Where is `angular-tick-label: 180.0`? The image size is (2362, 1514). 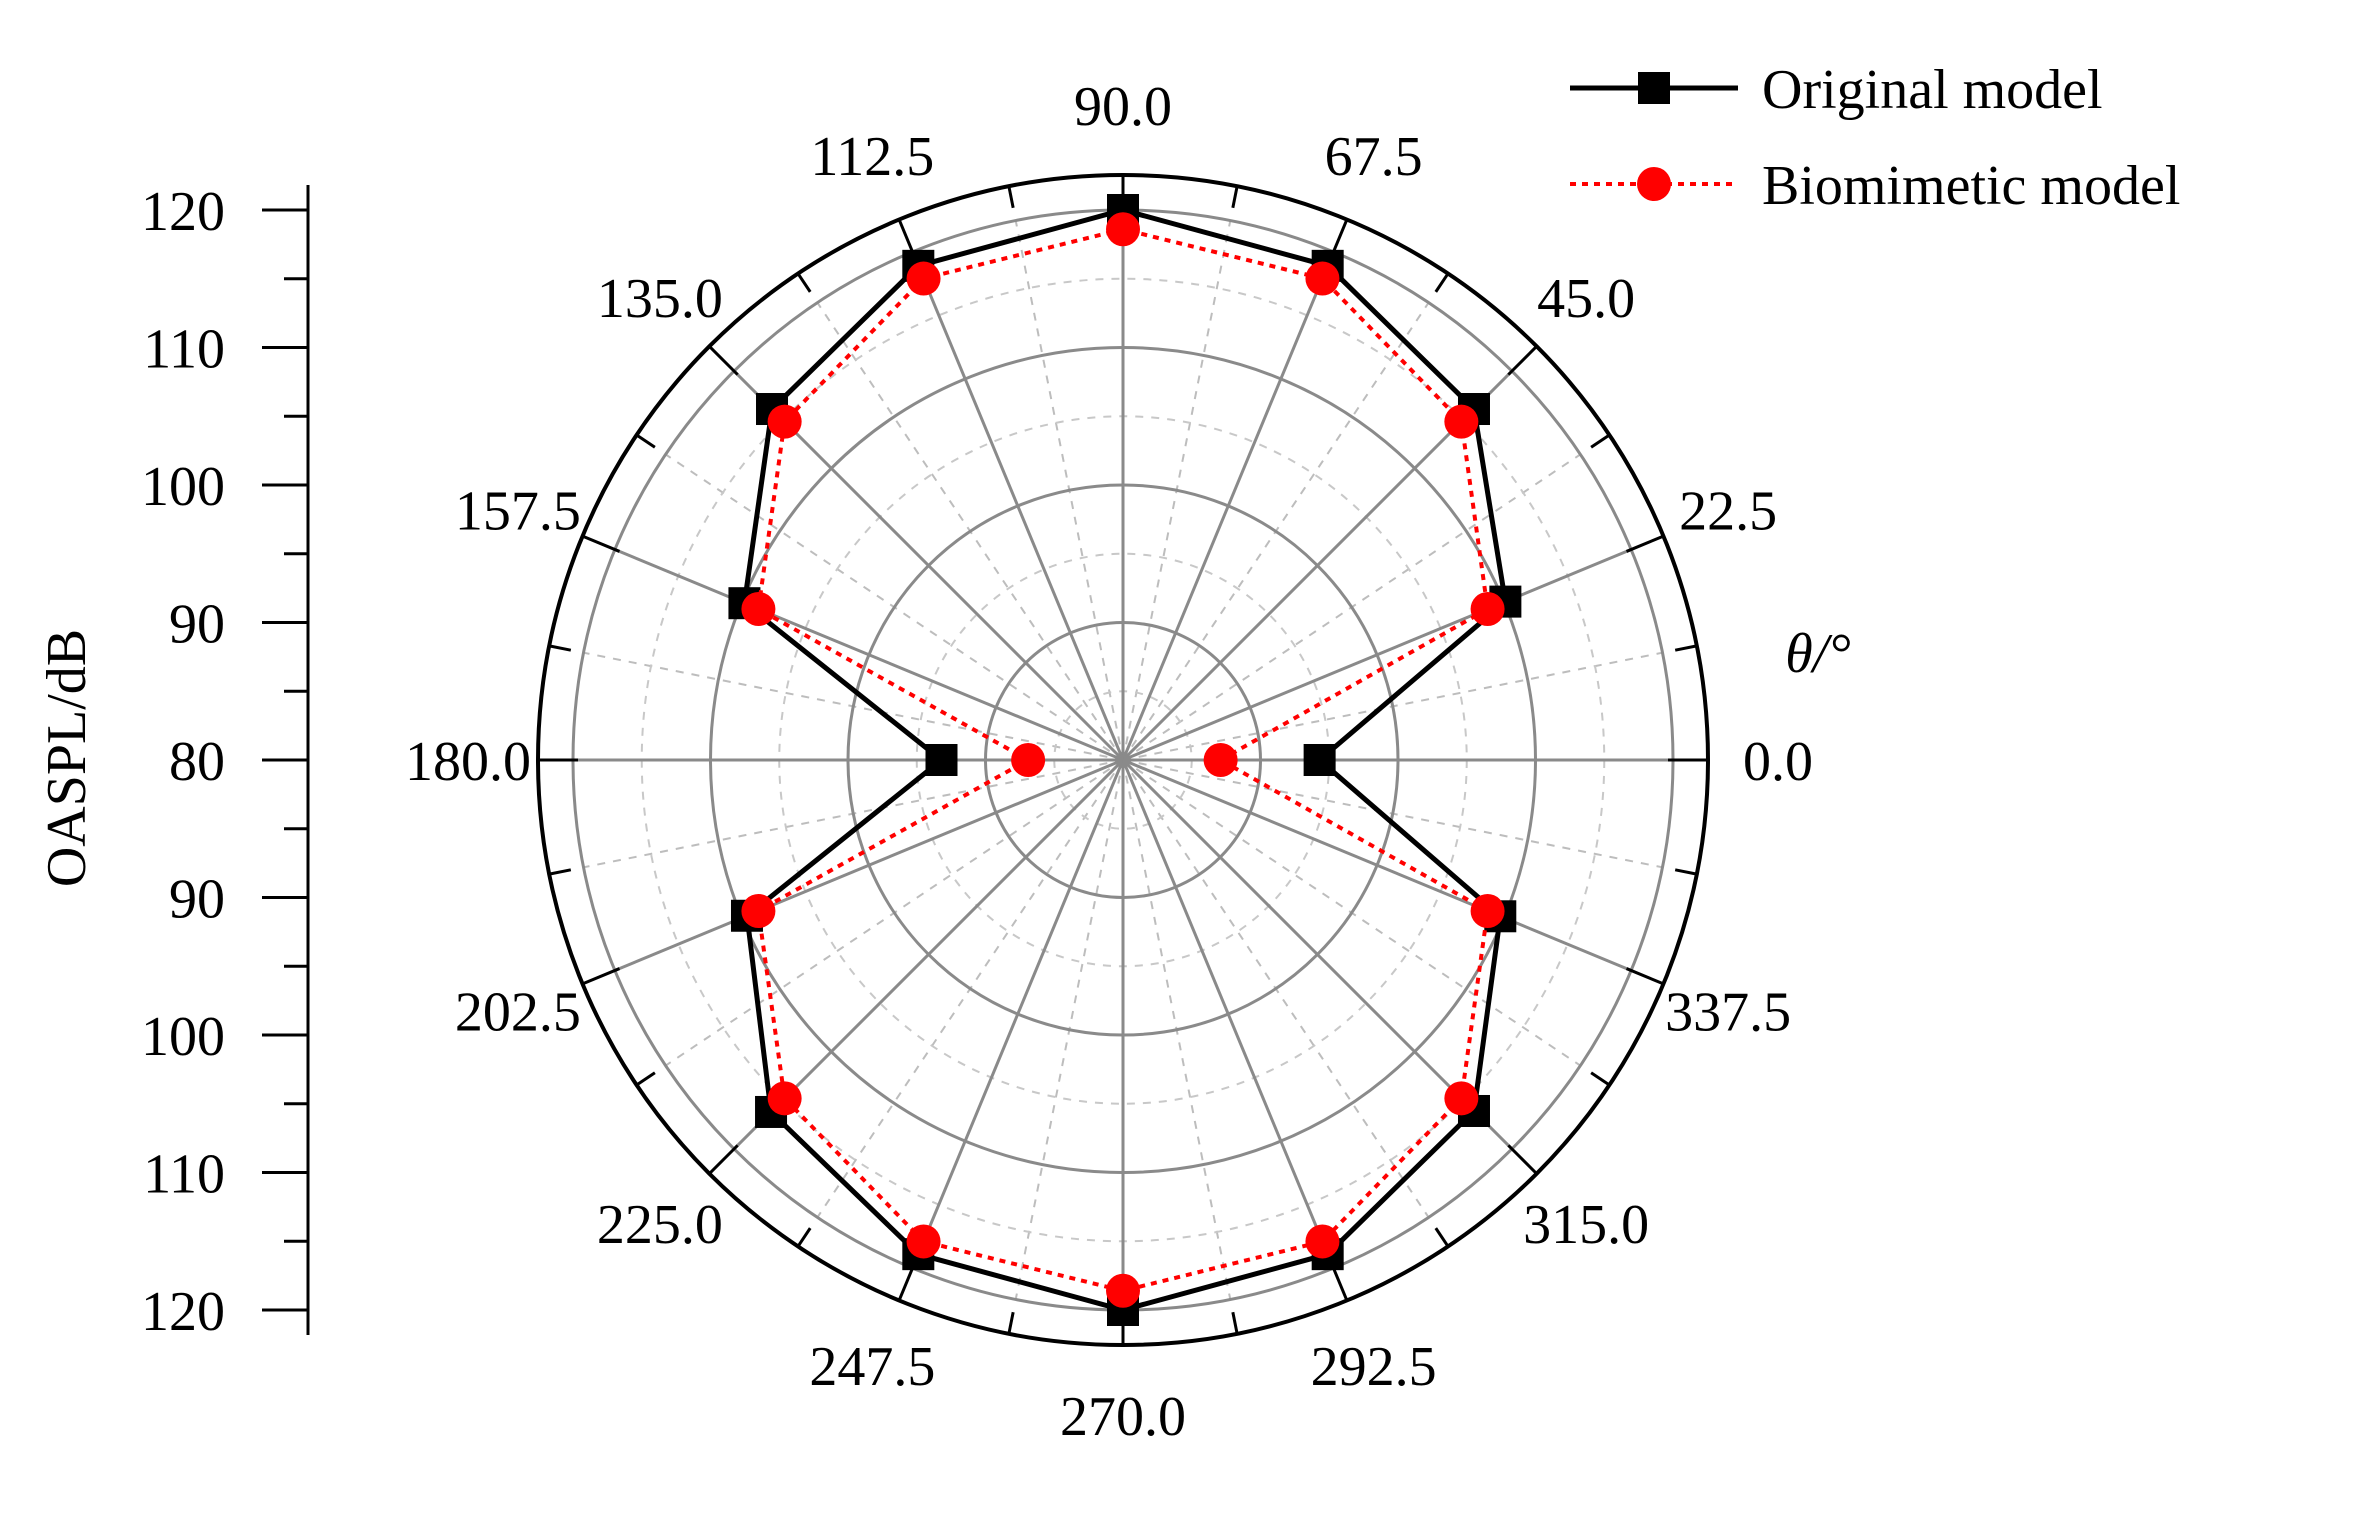
angular-tick-label: 180.0 is located at coordinates (468, 762).